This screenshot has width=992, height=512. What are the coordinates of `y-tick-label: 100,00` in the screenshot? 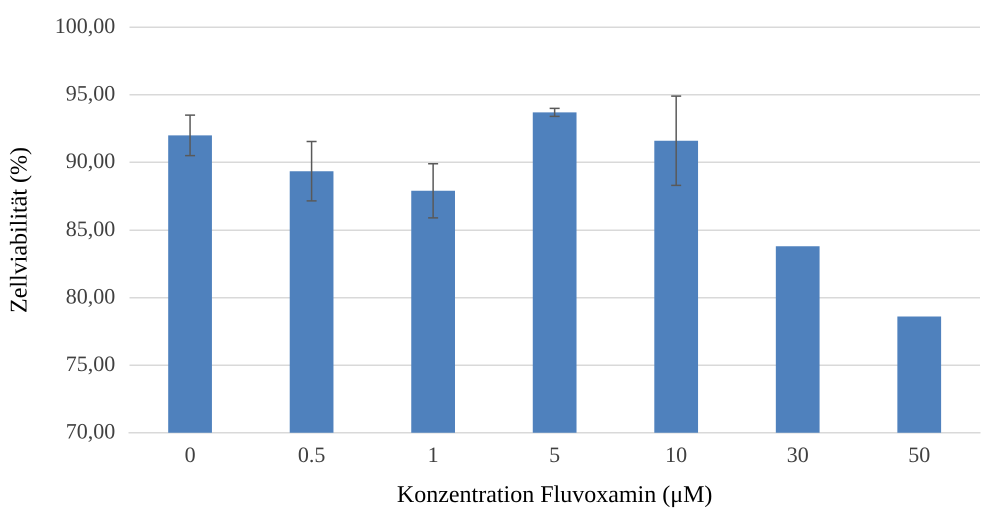 It's located at (85, 25).